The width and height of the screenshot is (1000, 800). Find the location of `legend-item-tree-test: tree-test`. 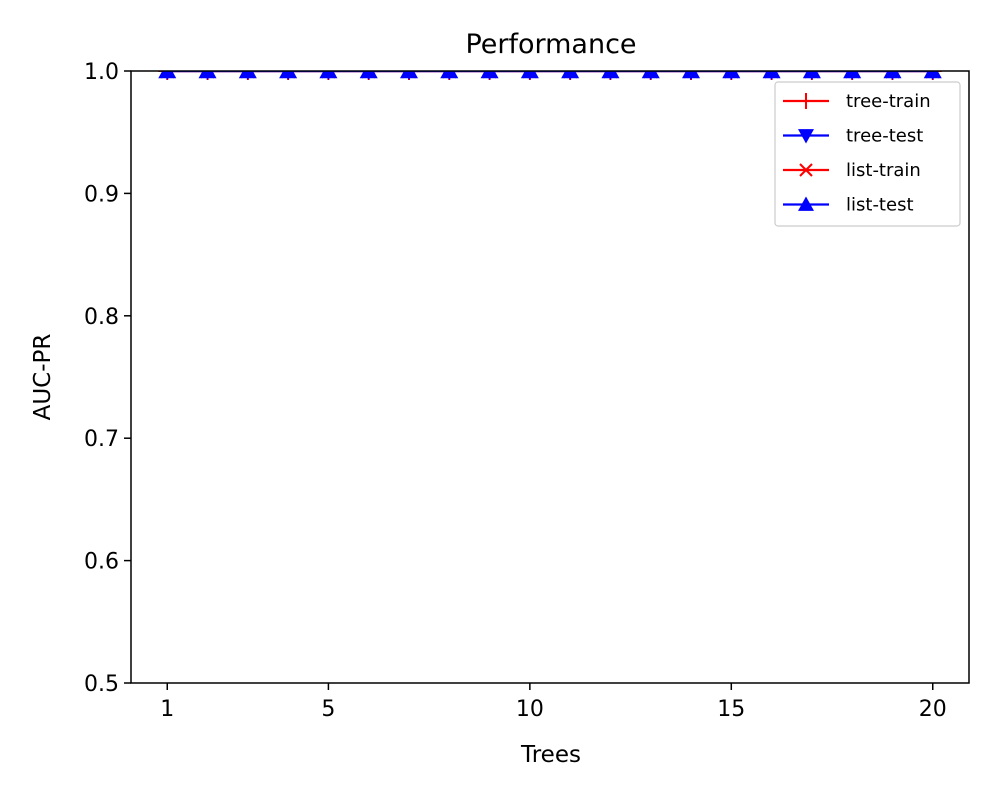

legend-item-tree-test: tree-test is located at coordinates (853, 136).